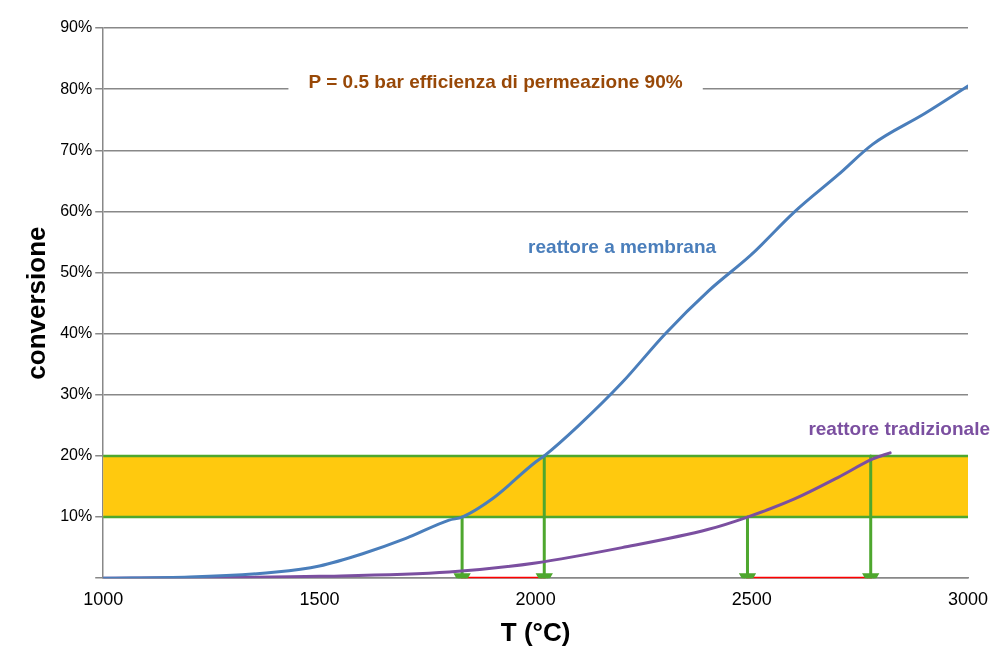 The image size is (1007, 662). I want to click on x-tick-label: 1000, so click(103, 598).